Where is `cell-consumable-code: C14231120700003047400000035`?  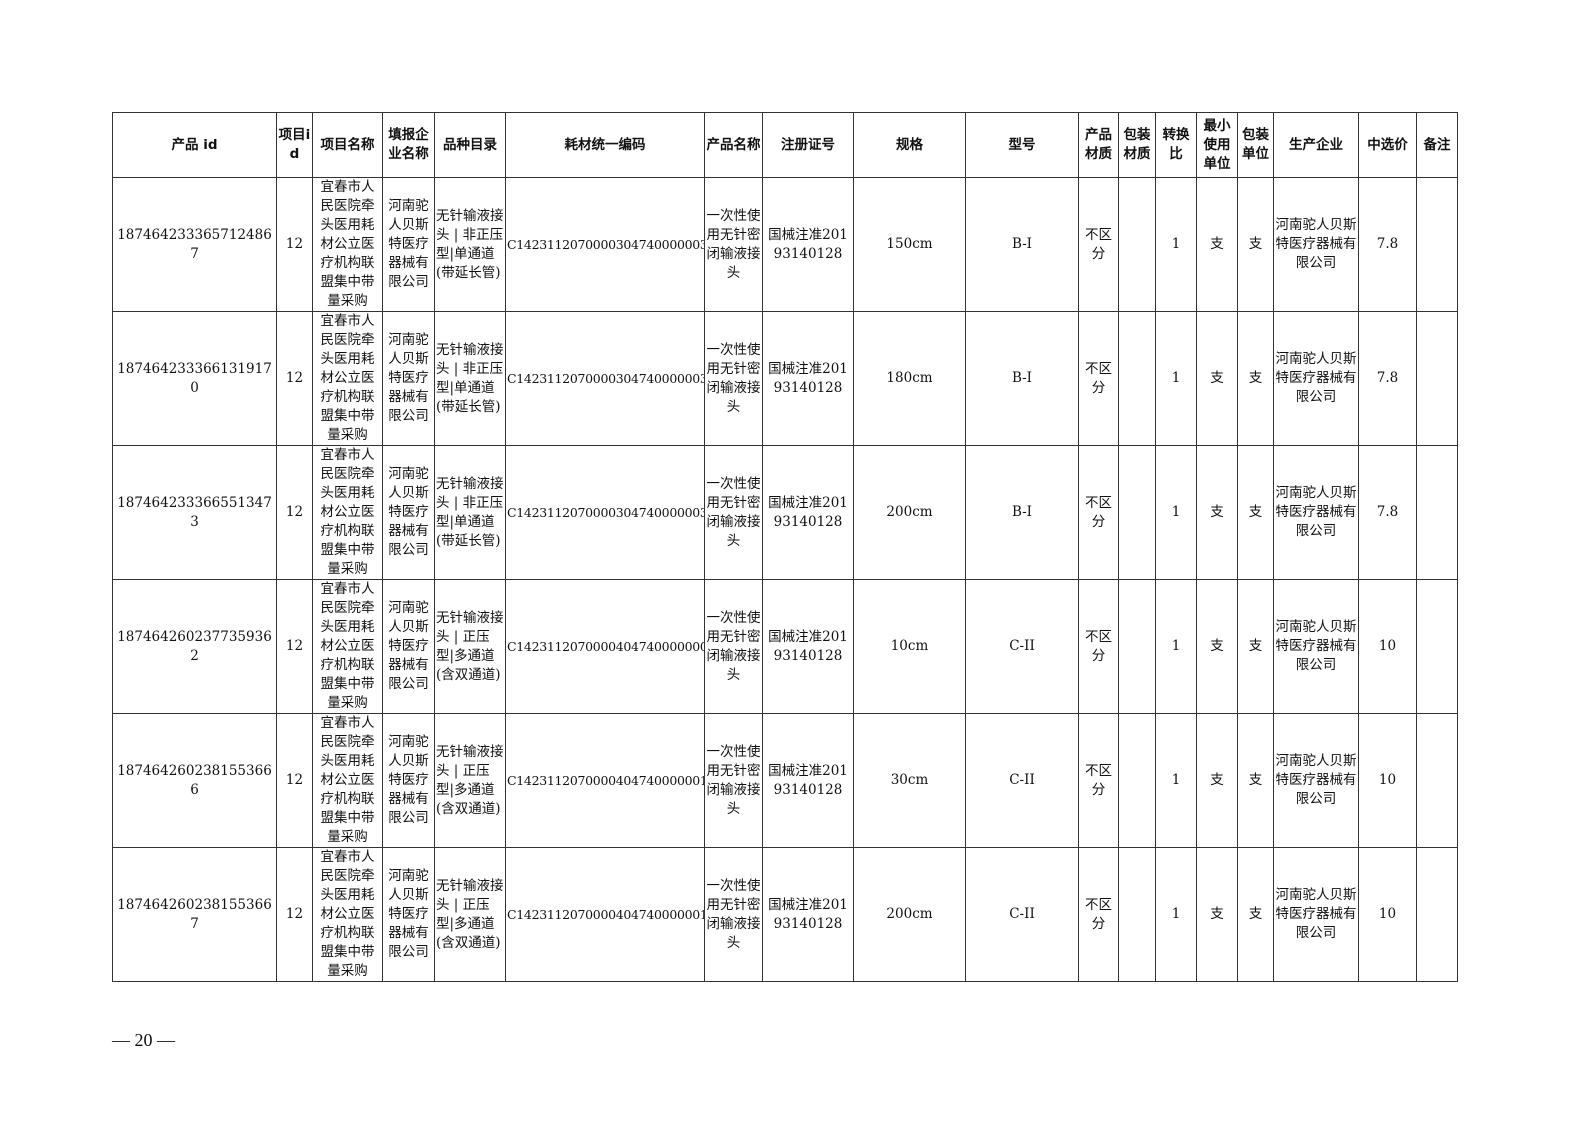 cell-consumable-code: C14231120700003047400000035 is located at coordinates (605, 244).